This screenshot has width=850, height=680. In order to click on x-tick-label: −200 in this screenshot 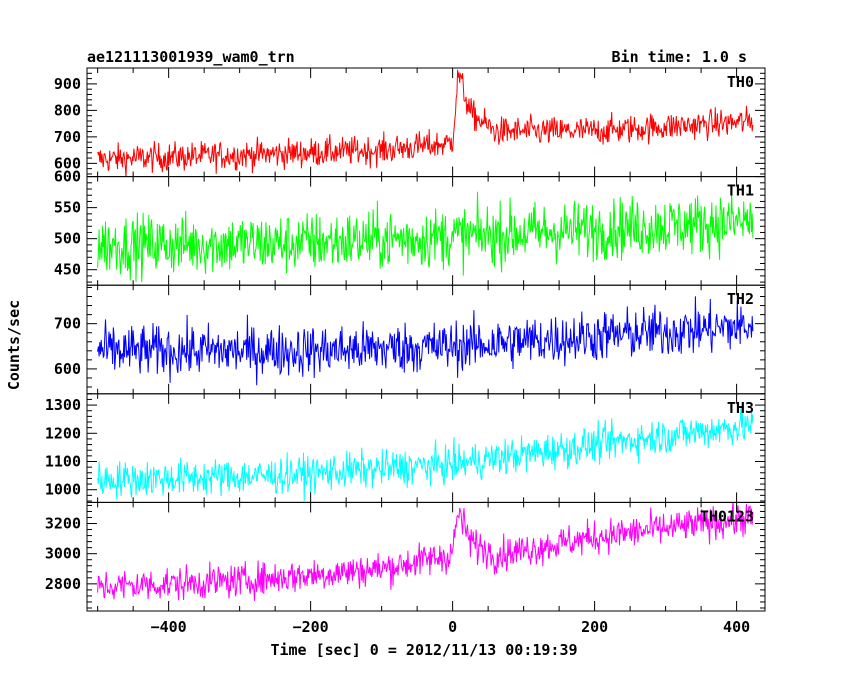, I will do `click(311, 627)`.